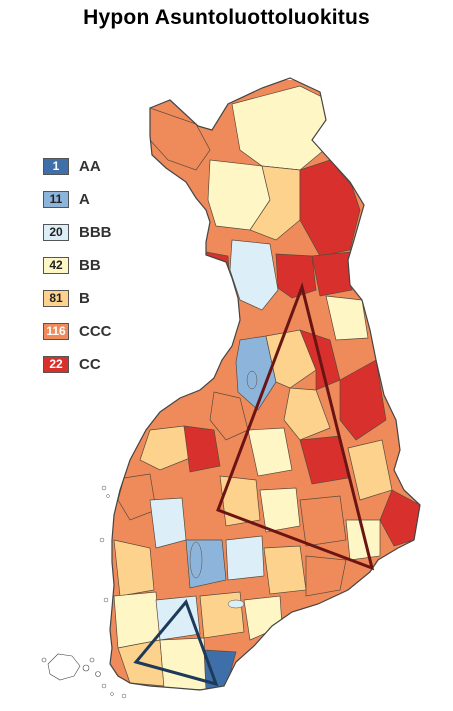 Image resolution: width=453 pixels, height=711 pixels. I want to click on legend-item-a: 11 A, so click(77, 199).